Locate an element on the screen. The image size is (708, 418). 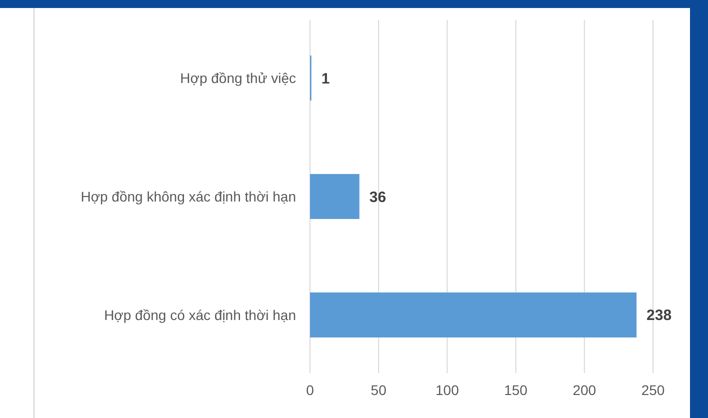
y-tick-label: Hợp đồng có xác định thời hạn is located at coordinates (200, 314).